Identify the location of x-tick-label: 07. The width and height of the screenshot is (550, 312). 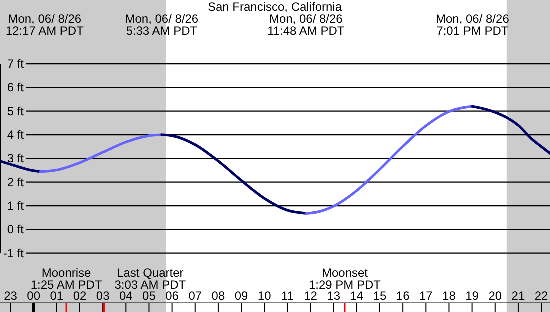
(195, 296).